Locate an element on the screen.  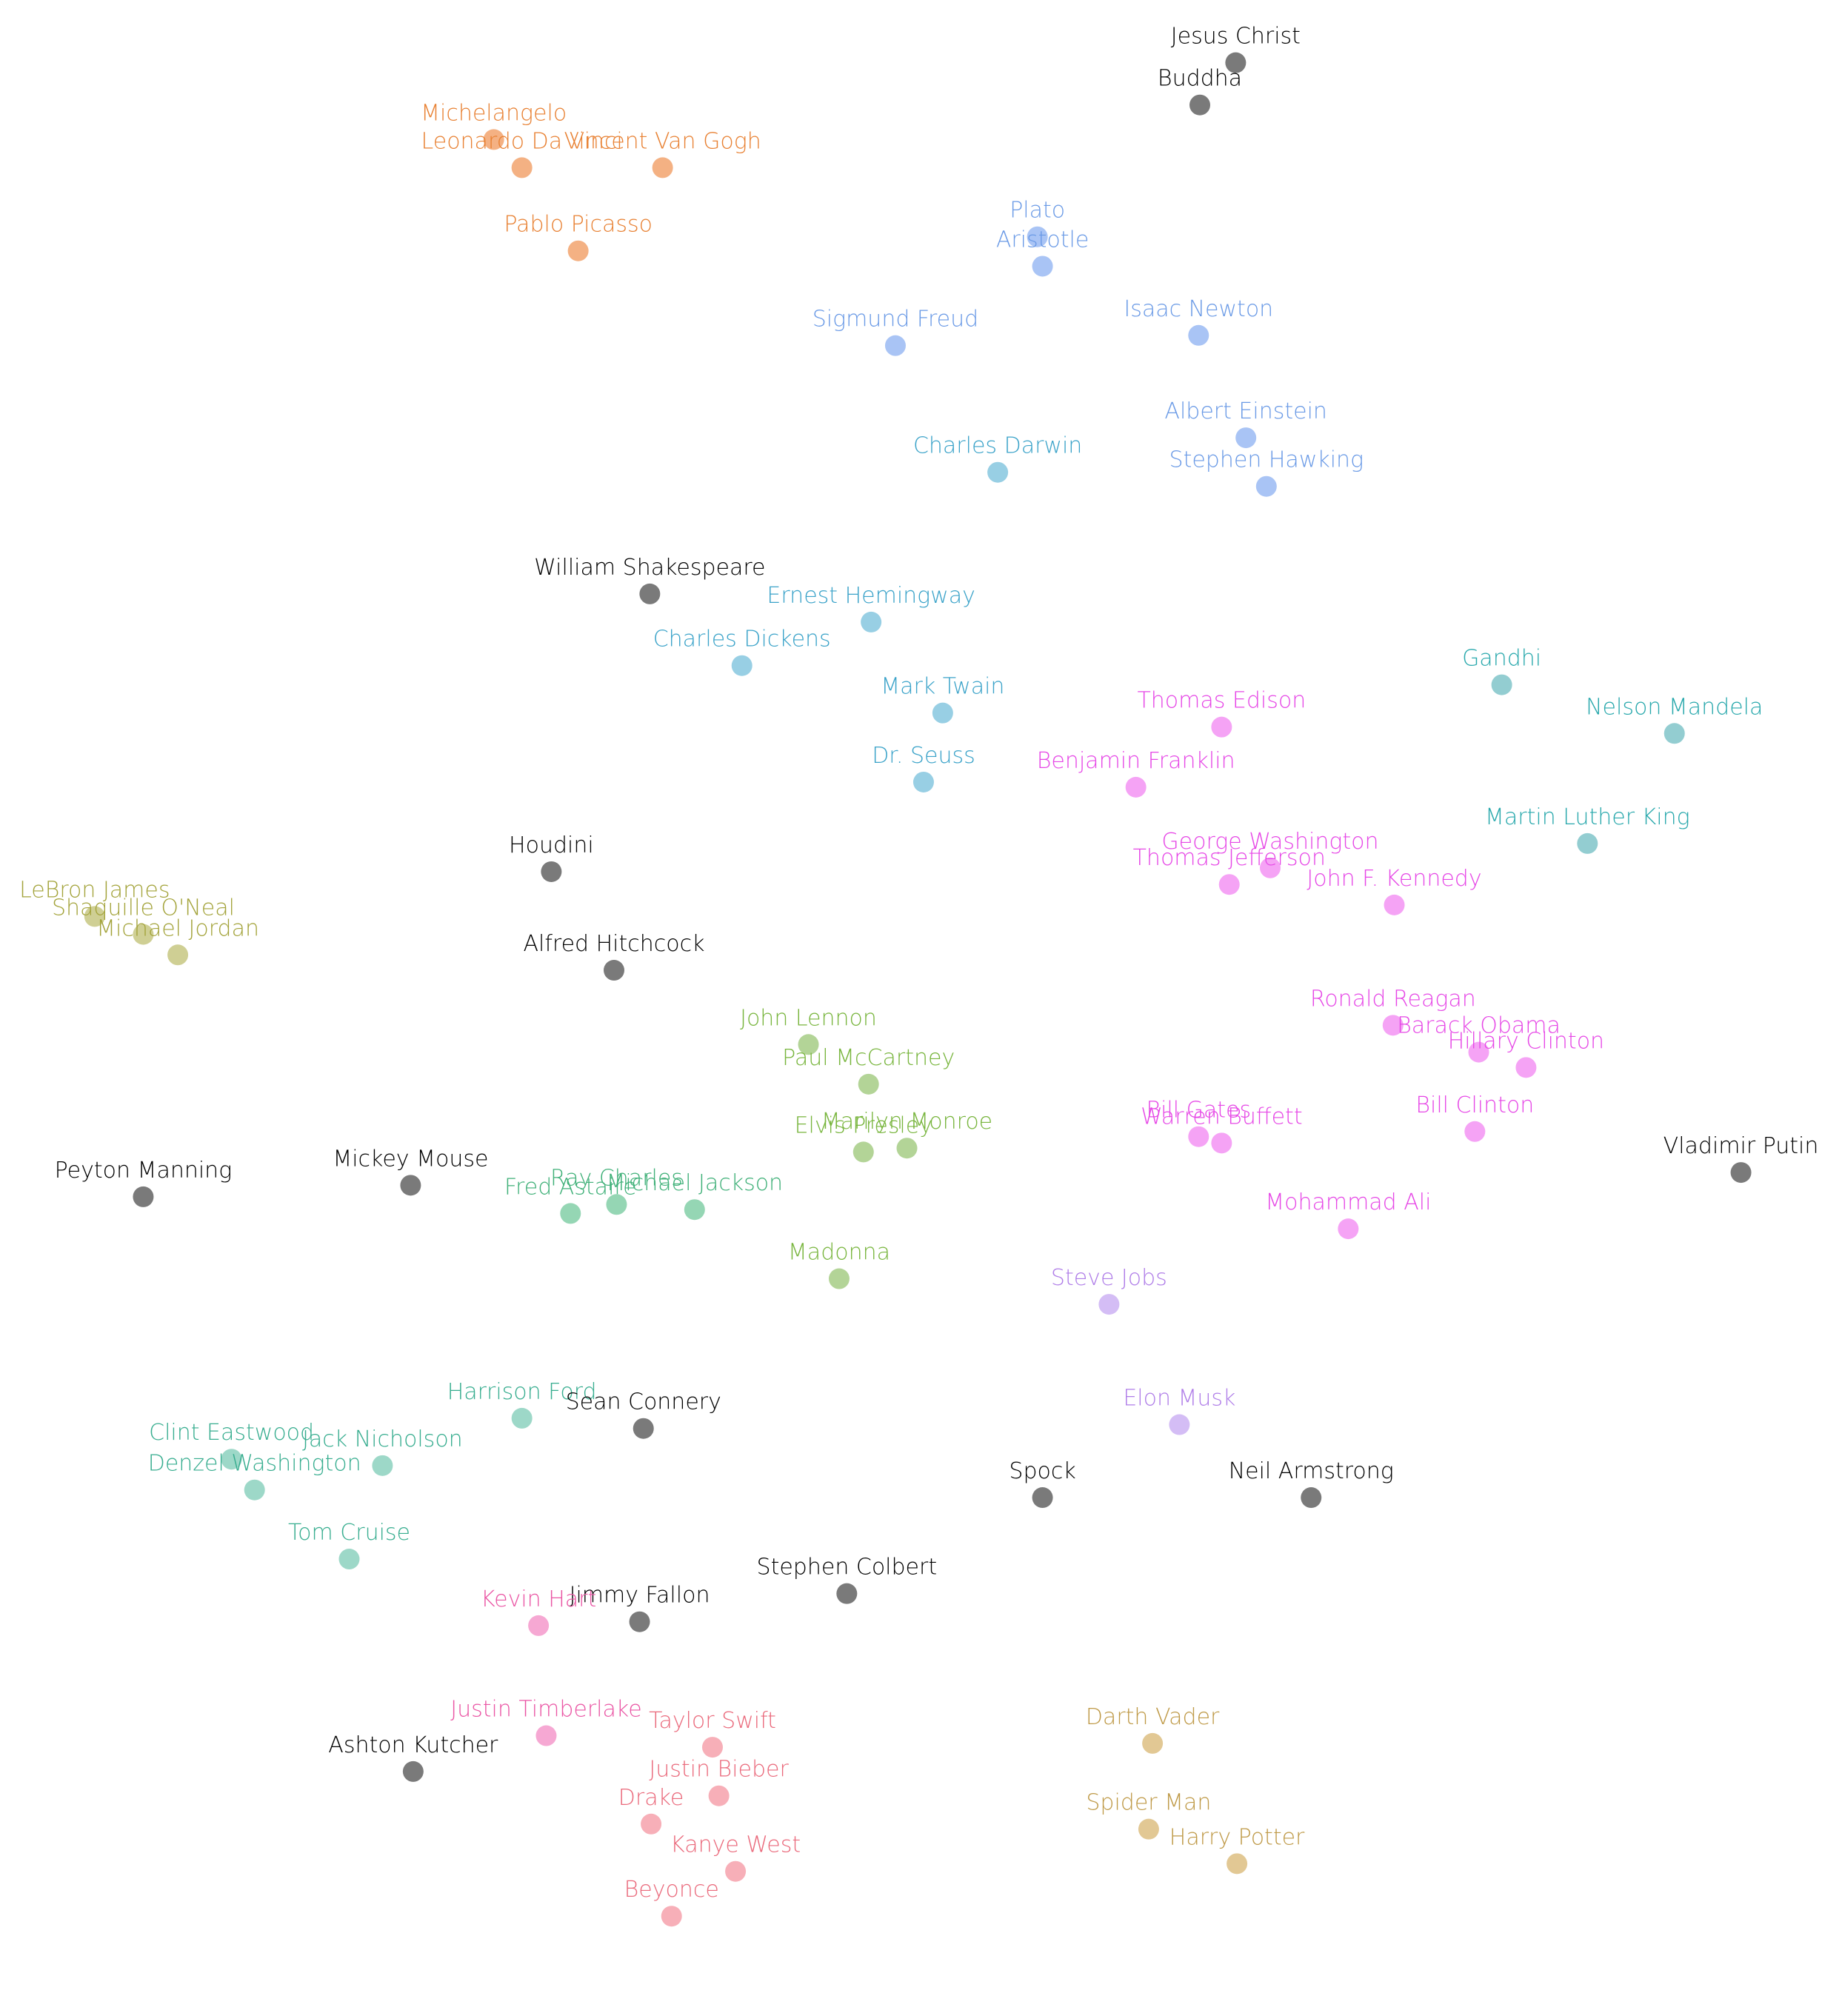
point-label-elon-musk: Elon Musk is located at coordinates (1179, 1399).